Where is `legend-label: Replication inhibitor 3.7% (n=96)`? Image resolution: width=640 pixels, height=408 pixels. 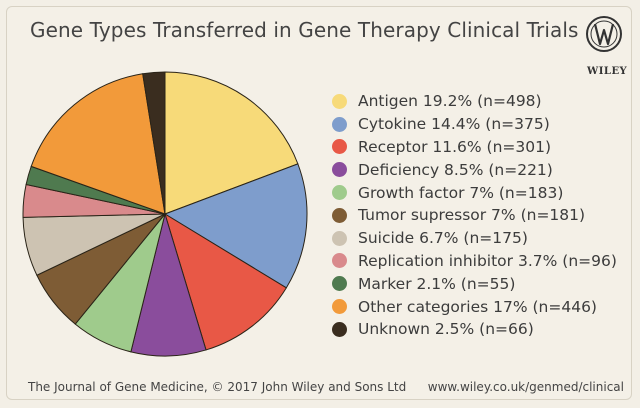
legend-label: Replication inhibitor 3.7% (n=96) is located at coordinates (487, 260).